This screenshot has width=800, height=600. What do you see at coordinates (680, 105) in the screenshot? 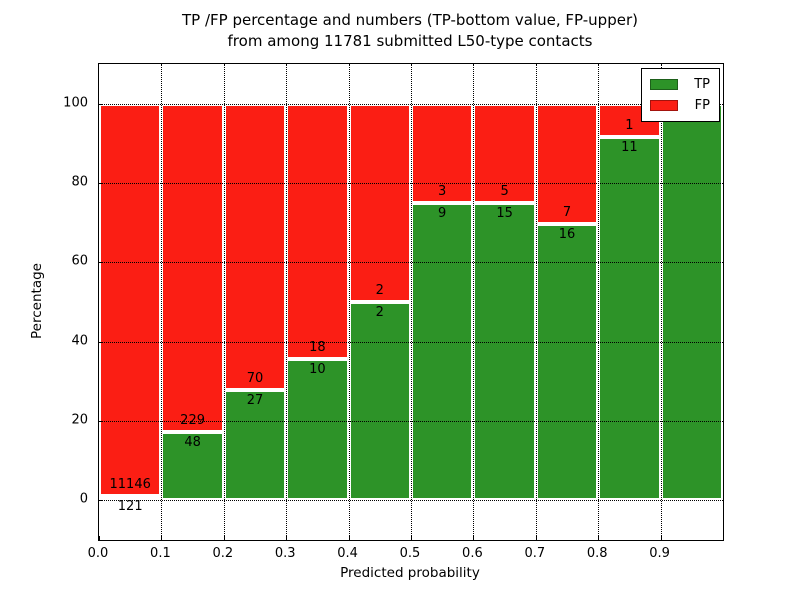
I see `legend-item-fp: FP` at bounding box center [680, 105].